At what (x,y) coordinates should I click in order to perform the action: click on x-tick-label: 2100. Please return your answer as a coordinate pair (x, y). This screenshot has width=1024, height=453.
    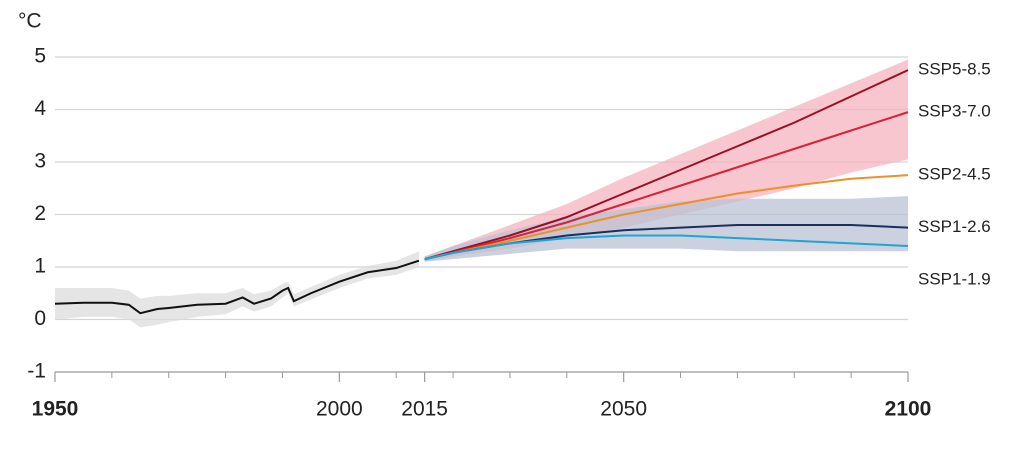
    Looking at the image, I should click on (908, 409).